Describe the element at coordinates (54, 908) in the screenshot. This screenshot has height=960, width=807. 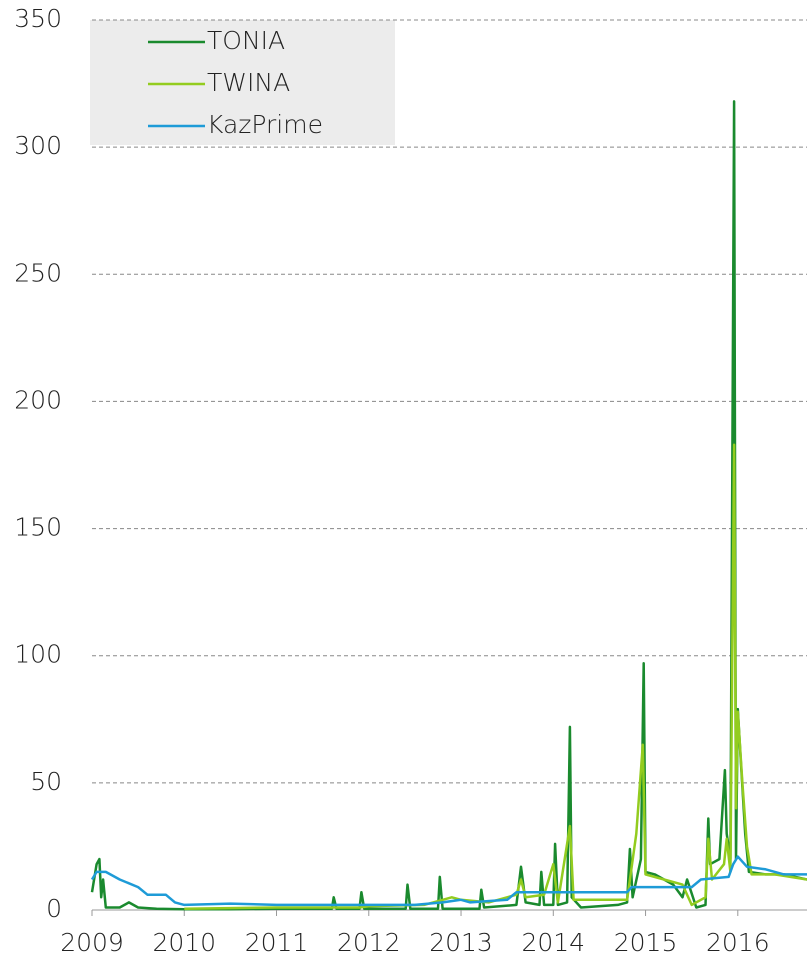
I see `y-tick-label: 0` at that location.